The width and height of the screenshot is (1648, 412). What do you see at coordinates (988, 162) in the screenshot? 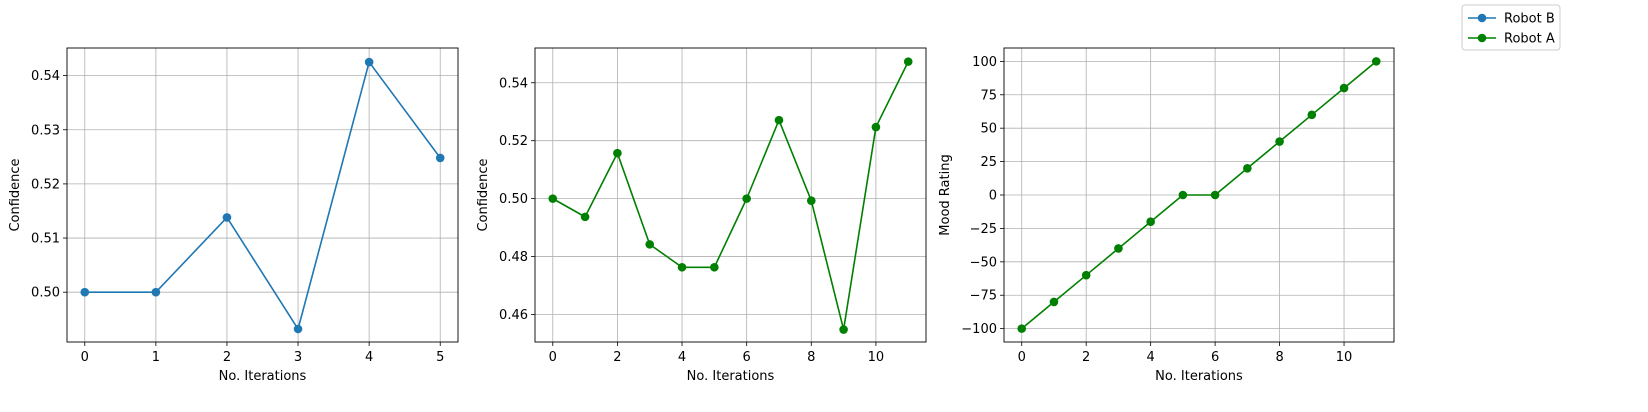
I see `y-tick-label: 25` at bounding box center [988, 162].